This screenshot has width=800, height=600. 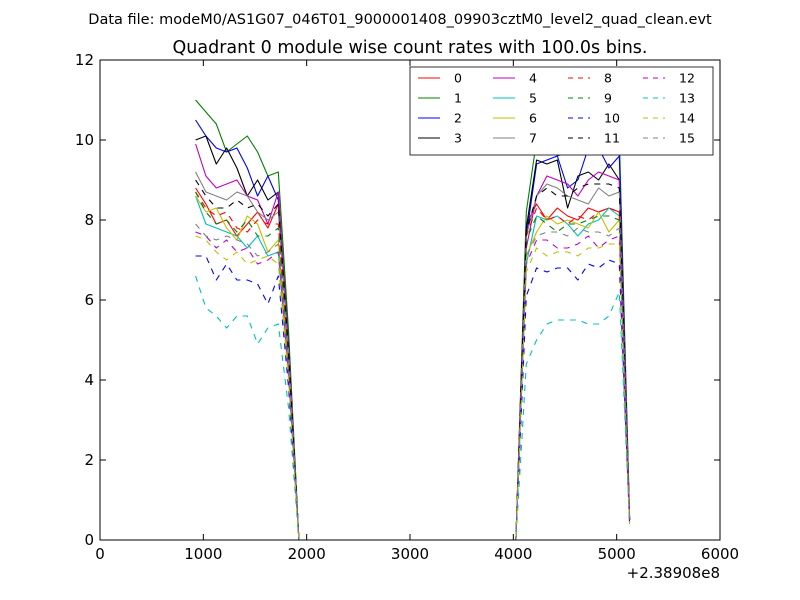 What do you see at coordinates (533, 98) in the screenshot?
I see `legend-label: 5` at bounding box center [533, 98].